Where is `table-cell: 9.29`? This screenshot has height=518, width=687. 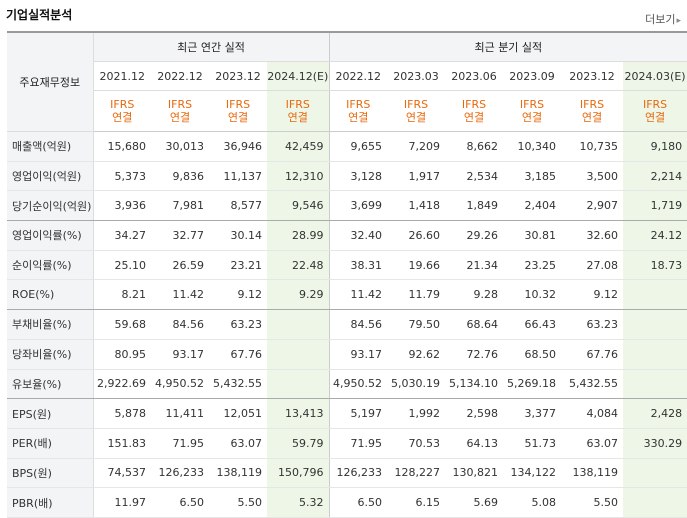 table-cell: 9.29 is located at coordinates (298, 295).